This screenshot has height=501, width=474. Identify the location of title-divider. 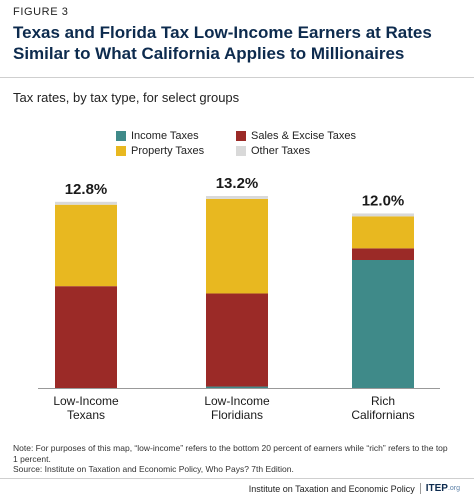
(237, 77).